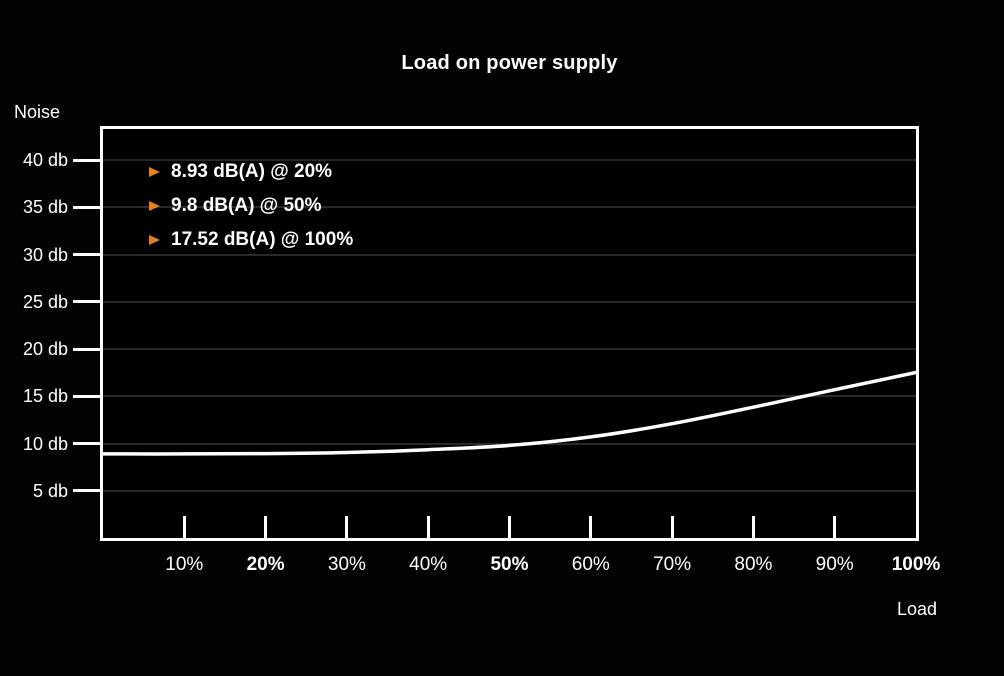 The width and height of the screenshot is (1004, 676). Describe the element at coordinates (753, 564) in the screenshot. I see `x-tick-label: 80%` at that location.